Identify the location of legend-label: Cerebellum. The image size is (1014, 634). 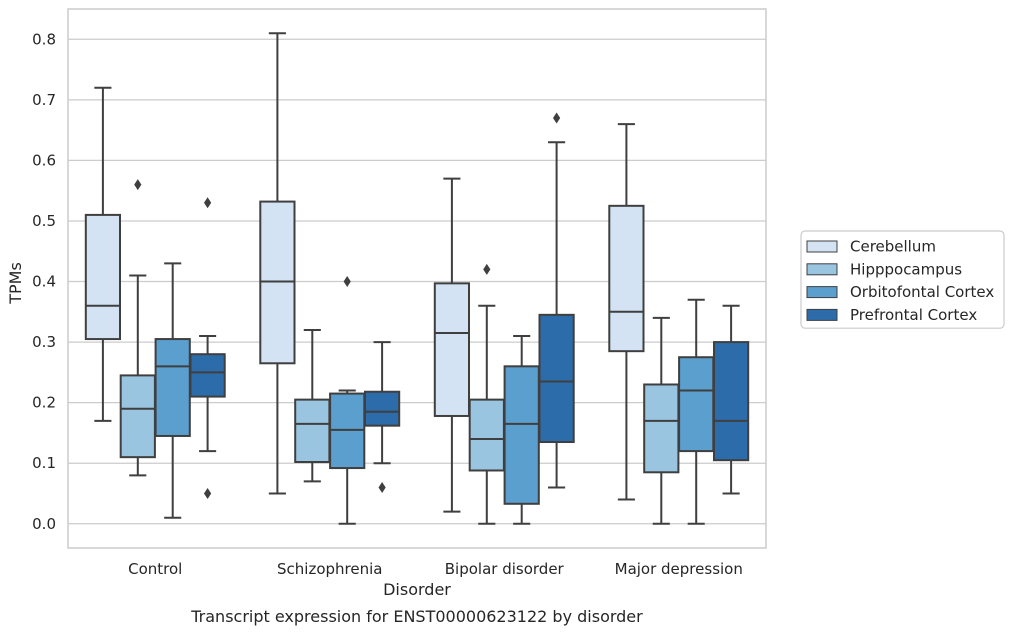
(893, 247).